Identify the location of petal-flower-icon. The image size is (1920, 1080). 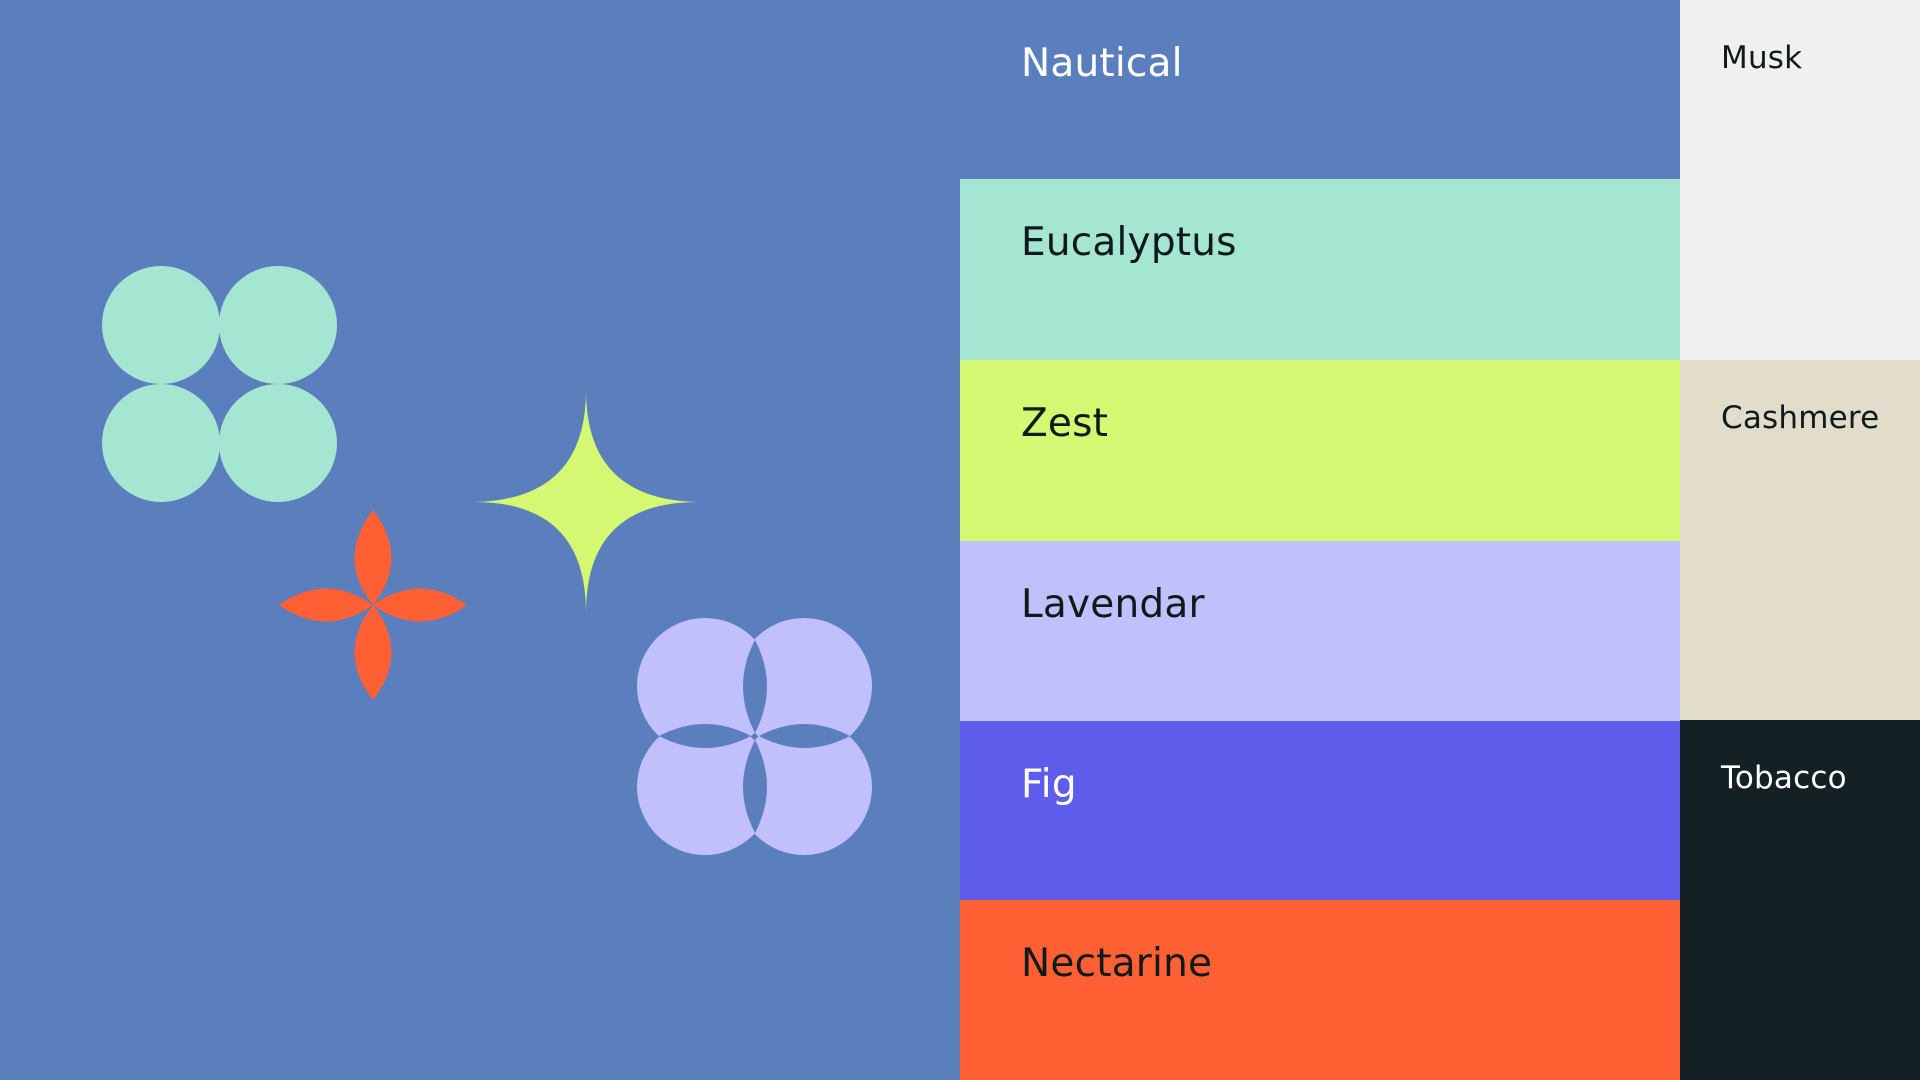
(373, 605).